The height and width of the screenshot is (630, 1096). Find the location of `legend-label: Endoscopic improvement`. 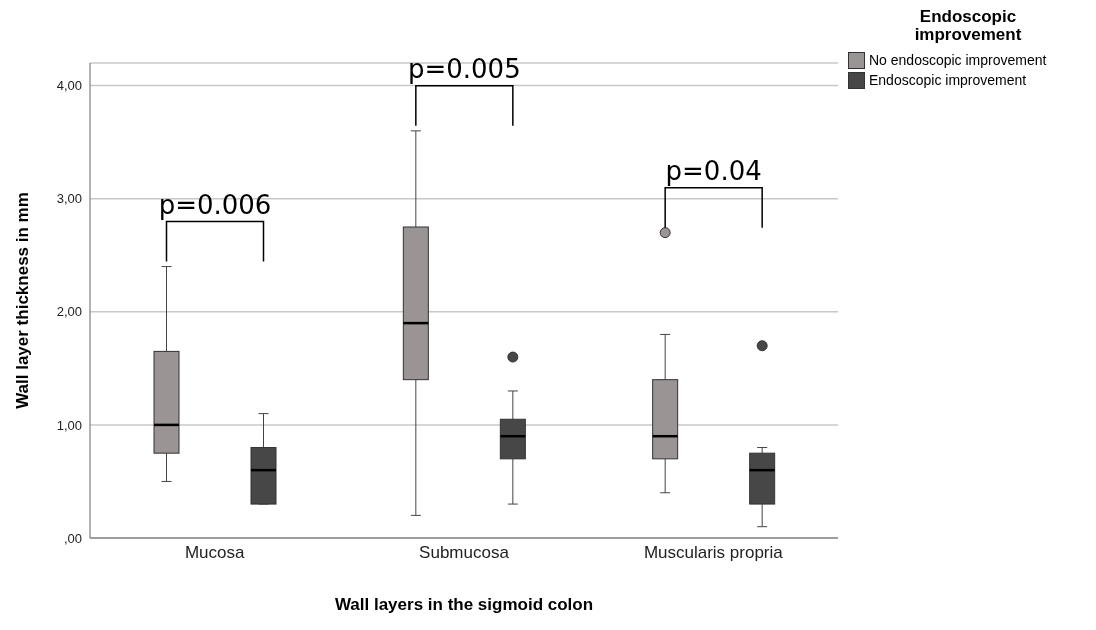

legend-label: Endoscopic improvement is located at coordinates (948, 80).